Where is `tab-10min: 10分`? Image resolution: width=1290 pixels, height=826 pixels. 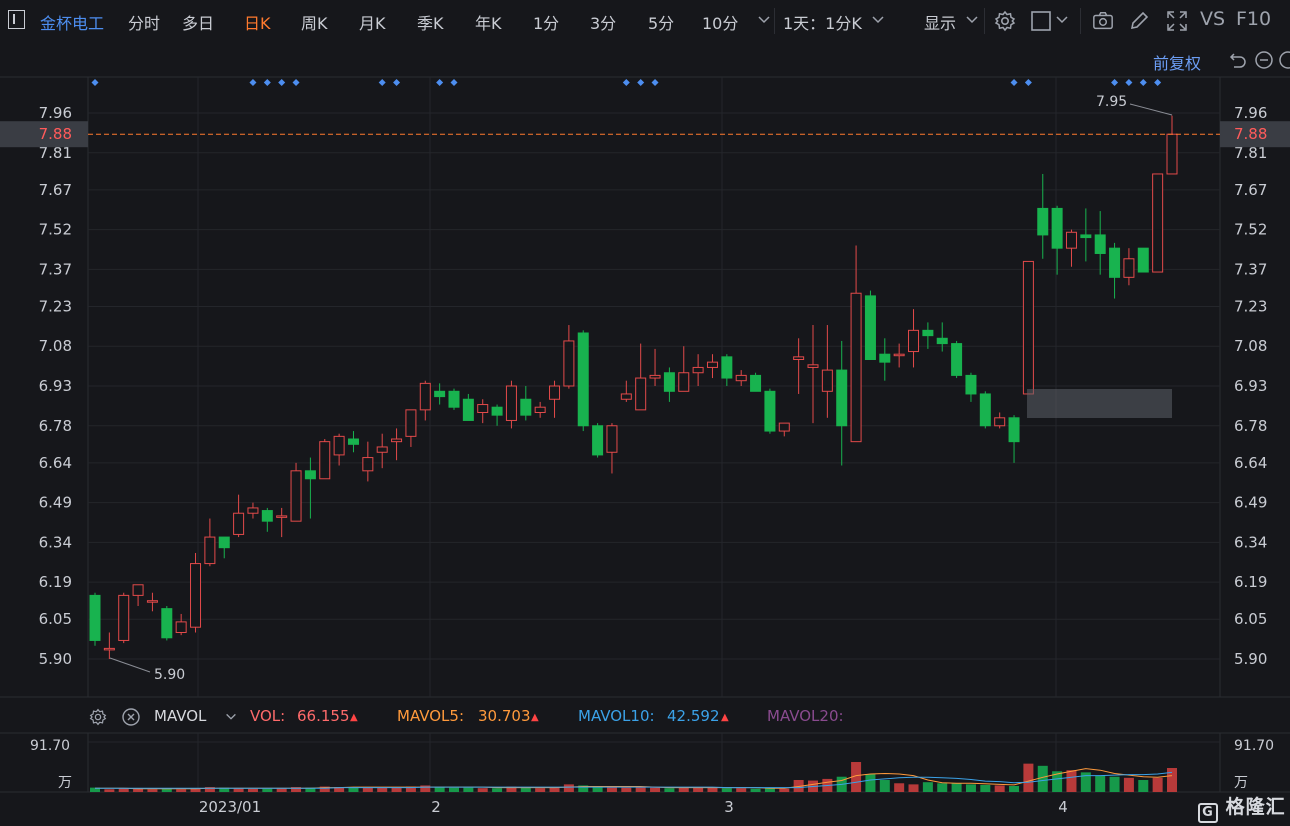
tab-10min: 10分 is located at coordinates (720, 23).